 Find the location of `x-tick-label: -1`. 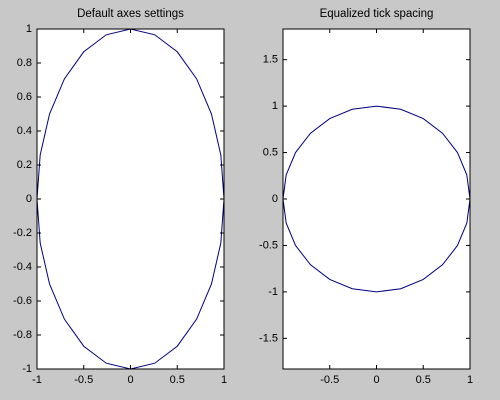

x-tick-label: -1 is located at coordinates (37, 380).